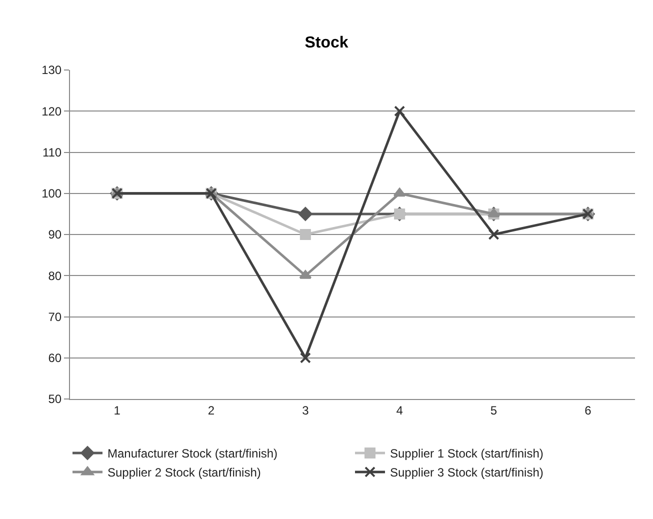  What do you see at coordinates (55, 275) in the screenshot?
I see `y-tick-label: 80` at bounding box center [55, 275].